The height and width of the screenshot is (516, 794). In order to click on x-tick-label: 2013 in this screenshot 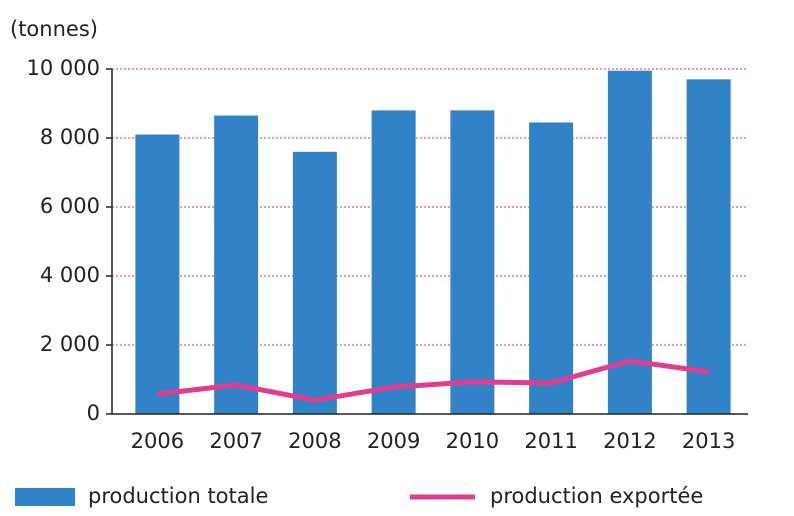, I will do `click(708, 441)`.